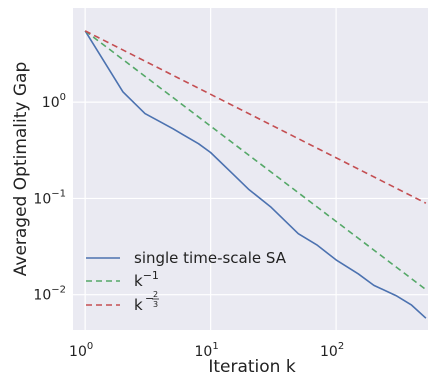  Describe the element at coordinates (155, 294) in the screenshot. I see `legend-exp-numerator: 2` at that location.